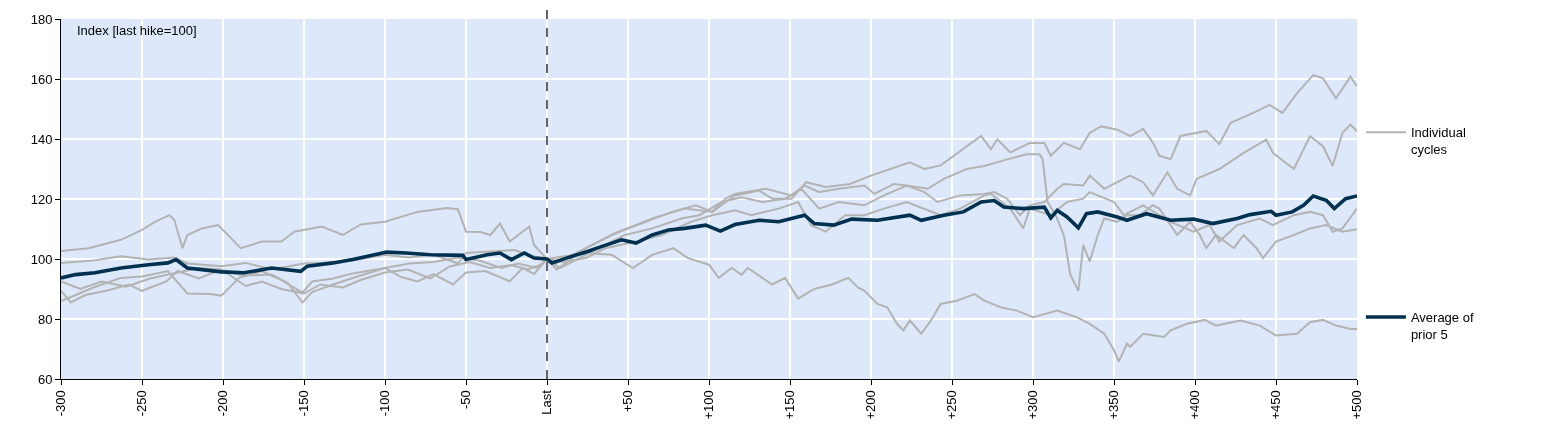  Describe the element at coordinates (45, 379) in the screenshot. I see `y-tick-label: 60` at that location.